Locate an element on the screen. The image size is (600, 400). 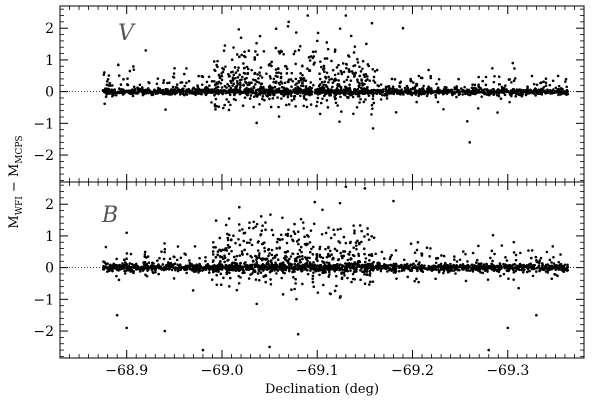
x-tick-label: −69.2 is located at coordinates (412, 371).